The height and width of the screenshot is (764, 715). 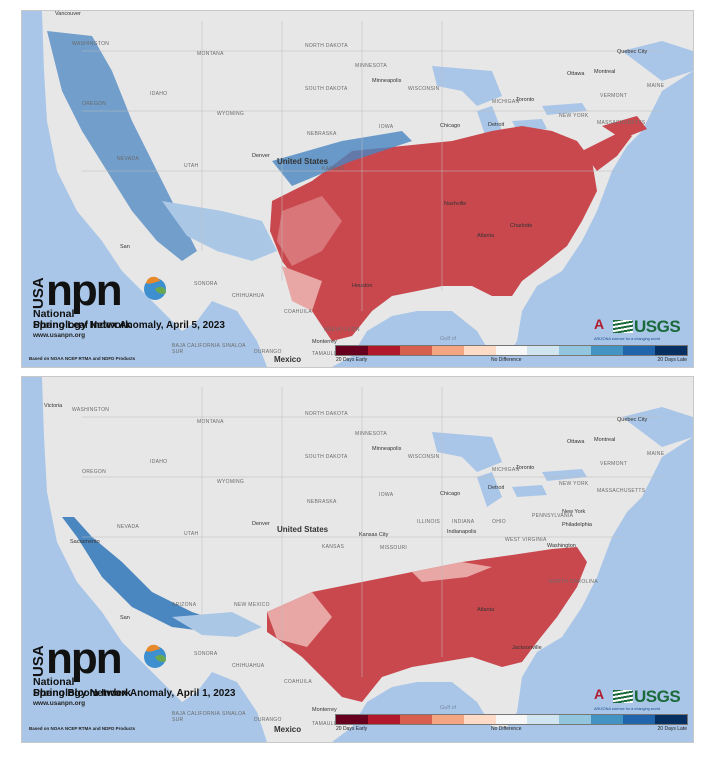 I want to click on usgs-logo: USGS, so click(x=647, y=697).